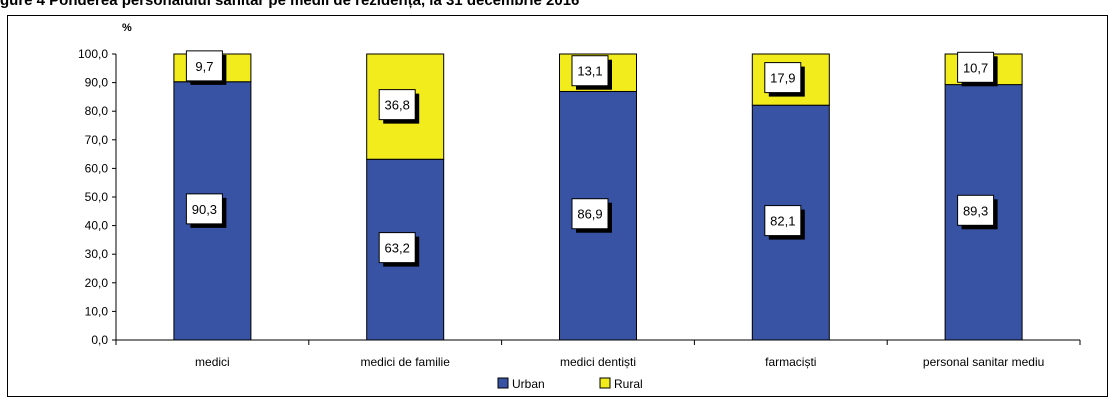 This screenshot has width=1113, height=399. I want to click on y-tick-label: 100,0, so click(93, 54).